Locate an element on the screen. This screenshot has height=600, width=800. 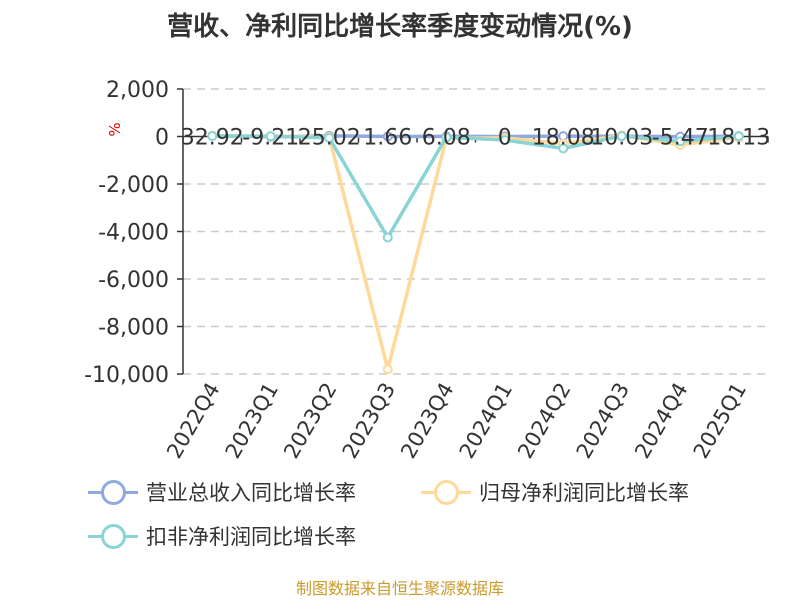
x-tick-label: 2023Q2 is located at coordinates (310, 421).